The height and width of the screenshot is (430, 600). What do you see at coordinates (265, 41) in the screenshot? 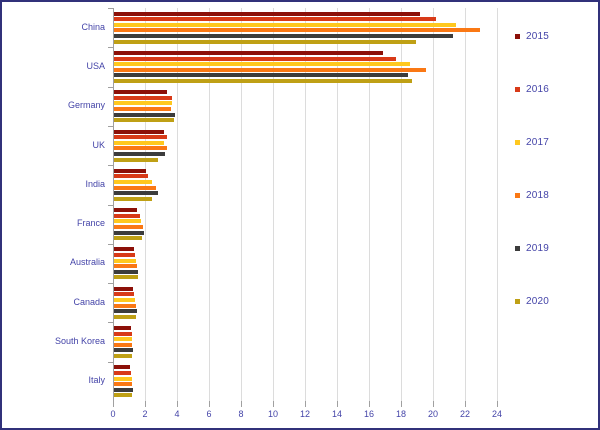
I see `bar-china-2020` at bounding box center [265, 41].